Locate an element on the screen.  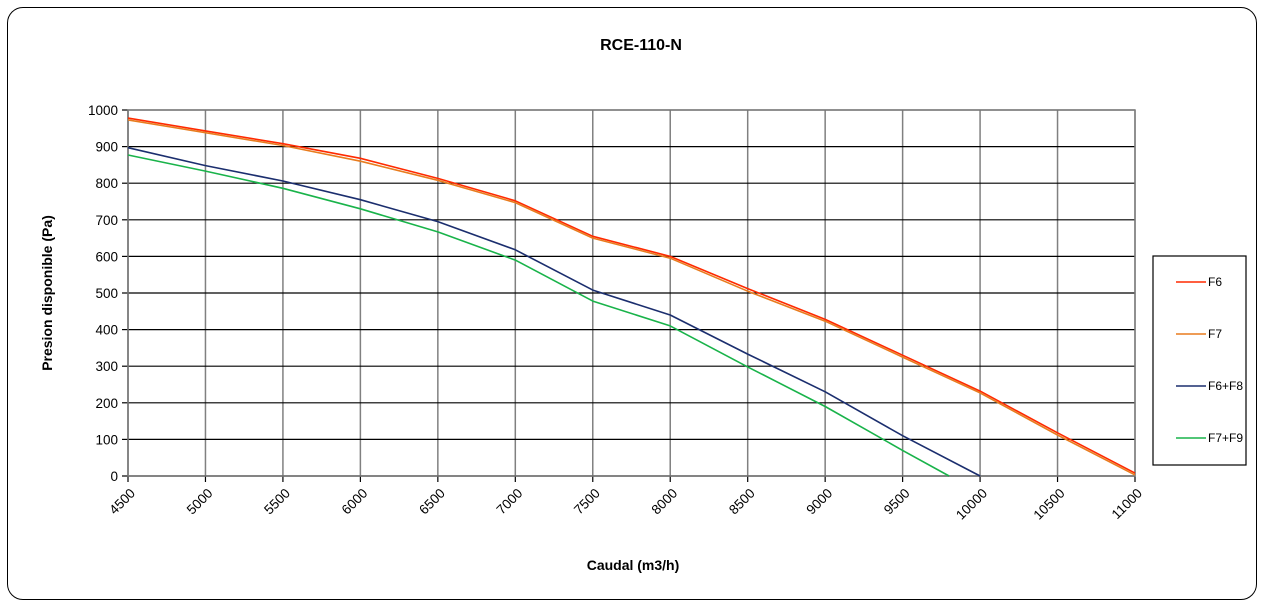
x-tick-label: 5000 is located at coordinates (200, 502).